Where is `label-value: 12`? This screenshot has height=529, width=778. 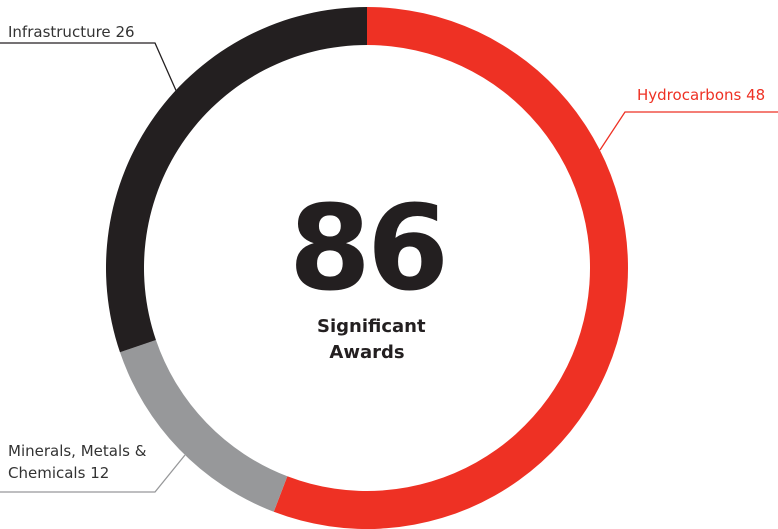 label-value: 12 is located at coordinates (100, 473).